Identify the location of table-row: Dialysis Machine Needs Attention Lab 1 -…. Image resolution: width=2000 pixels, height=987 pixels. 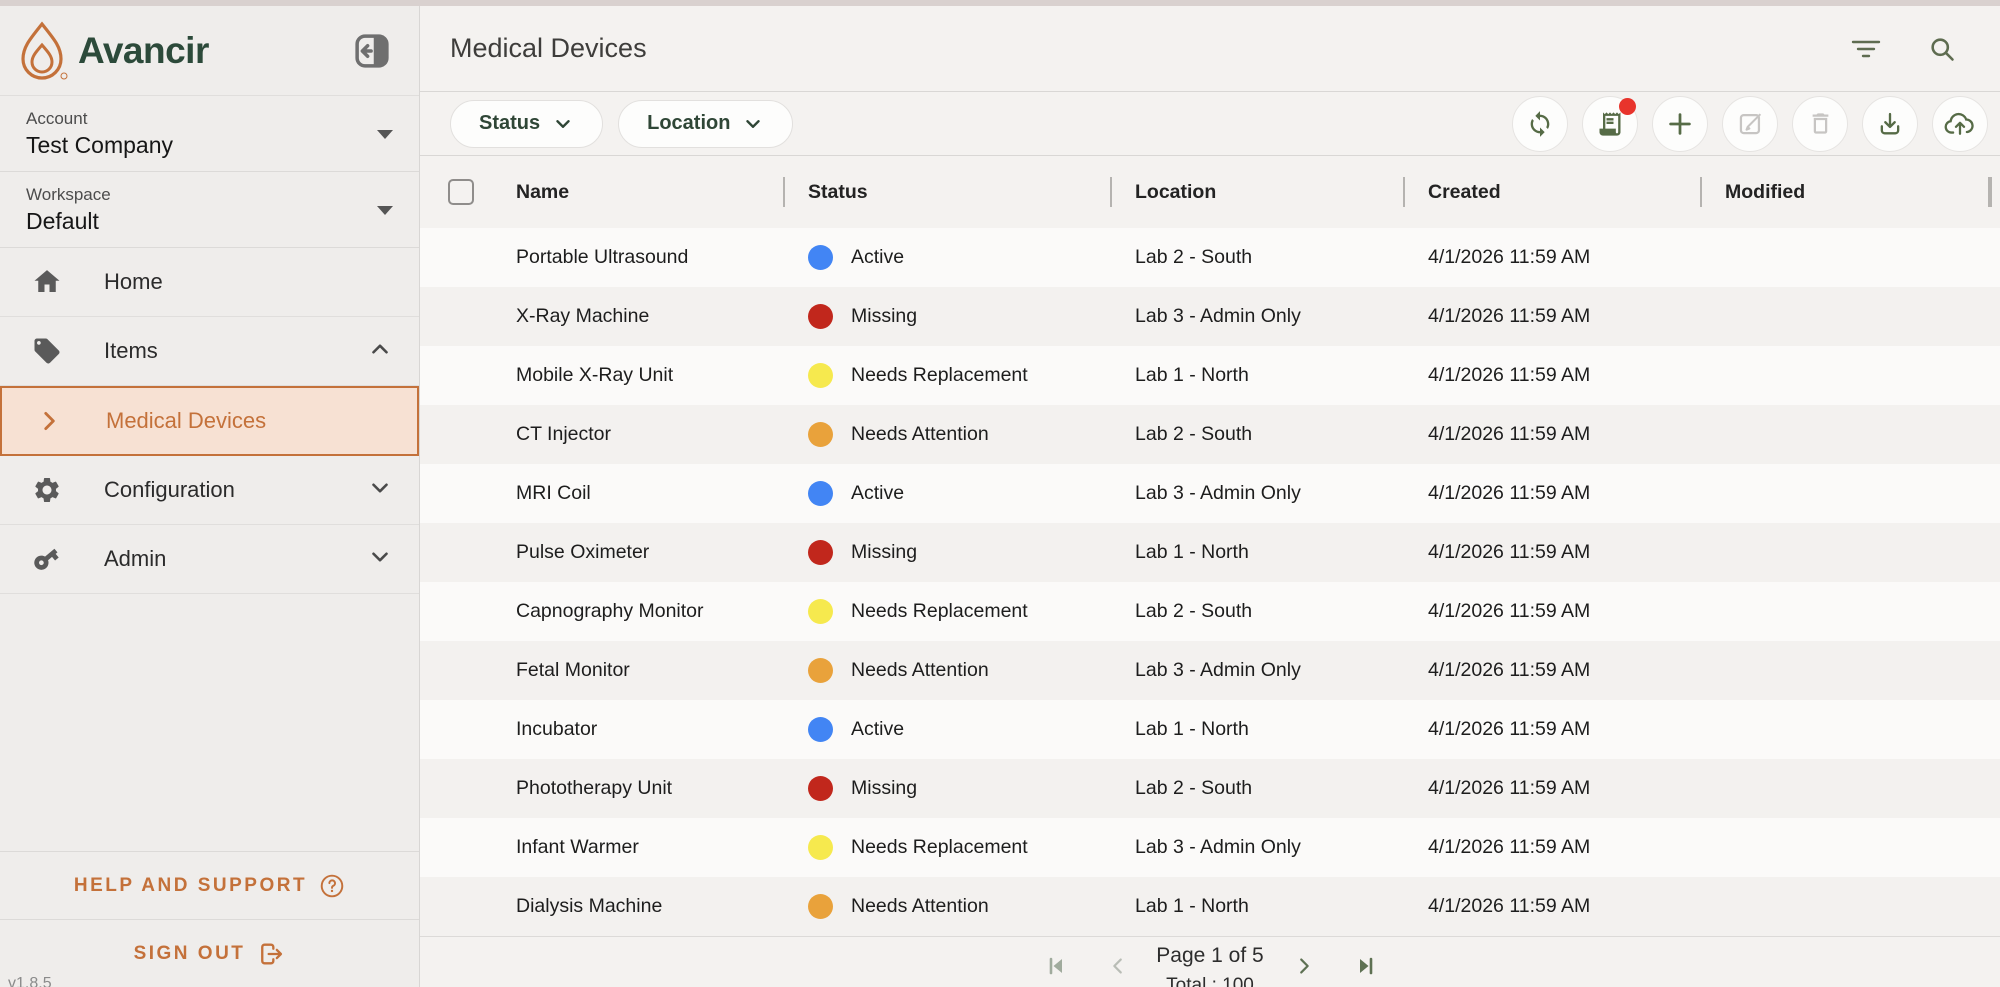
(1210, 906).